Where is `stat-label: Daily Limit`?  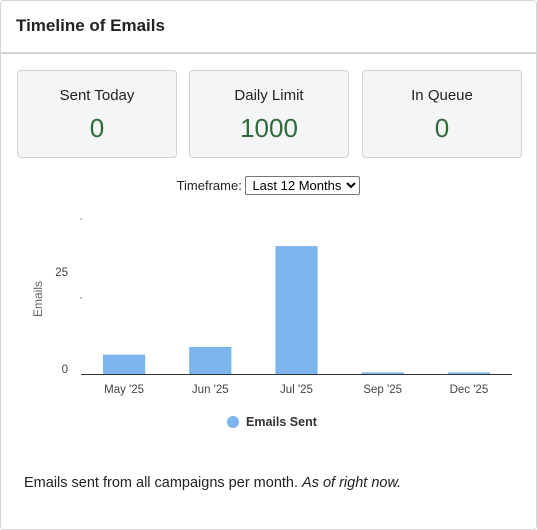 stat-label: Daily Limit is located at coordinates (269, 95).